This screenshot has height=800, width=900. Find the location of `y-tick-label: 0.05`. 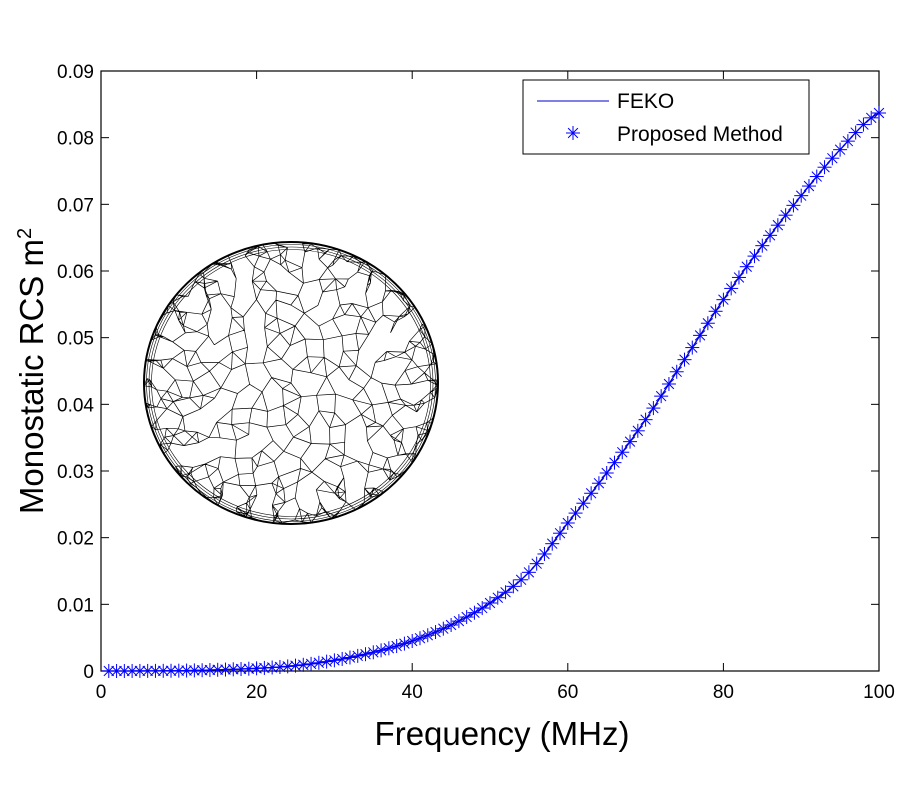

y-tick-label: 0.05 is located at coordinates (75, 339).